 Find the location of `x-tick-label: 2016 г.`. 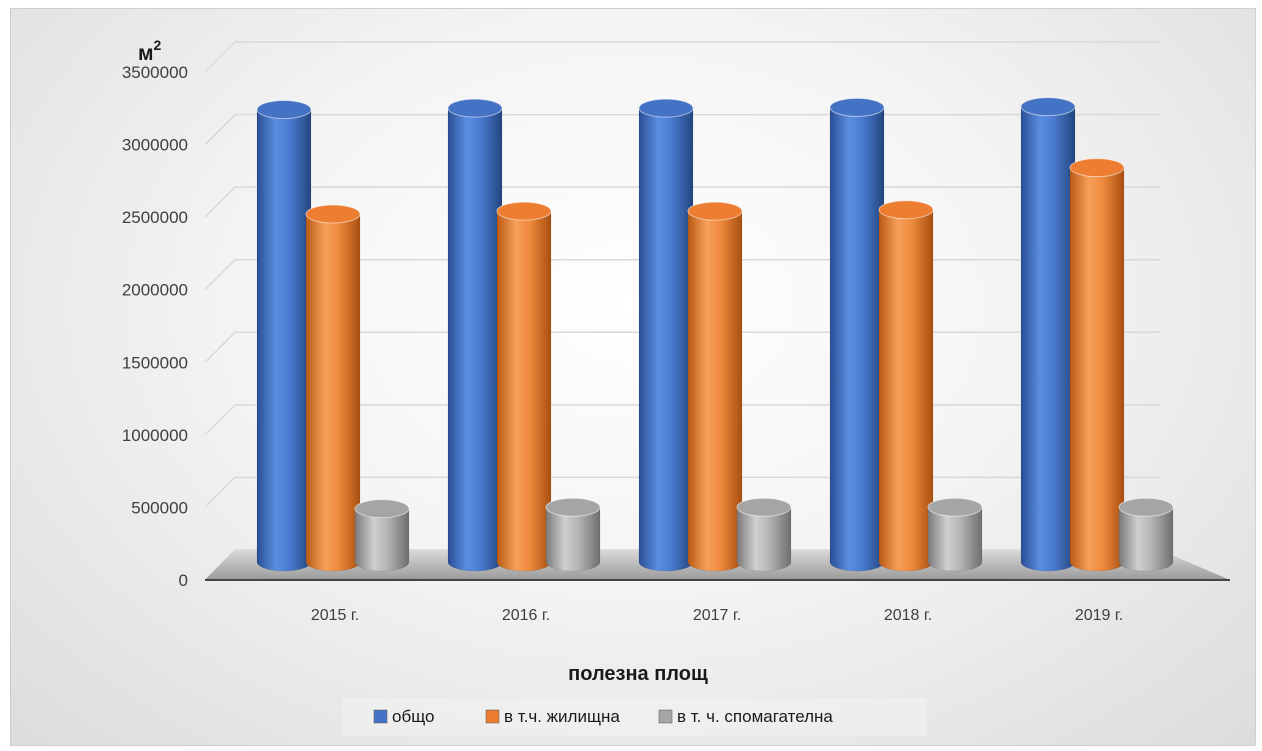

x-tick-label: 2016 г. is located at coordinates (526, 615).